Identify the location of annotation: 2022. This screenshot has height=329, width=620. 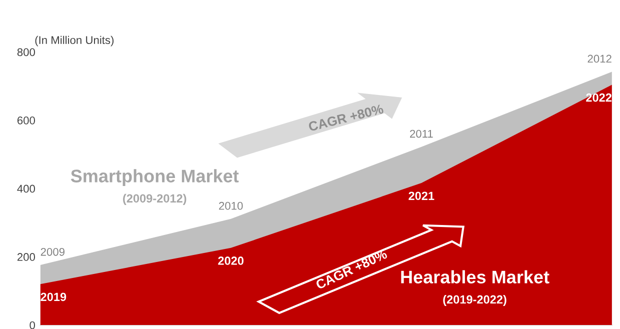
(599, 97).